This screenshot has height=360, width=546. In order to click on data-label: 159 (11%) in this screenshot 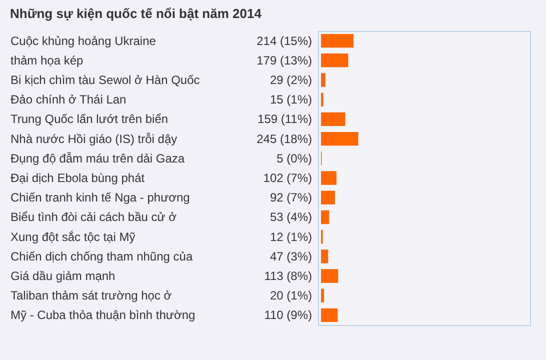, I will do `click(285, 119)`.